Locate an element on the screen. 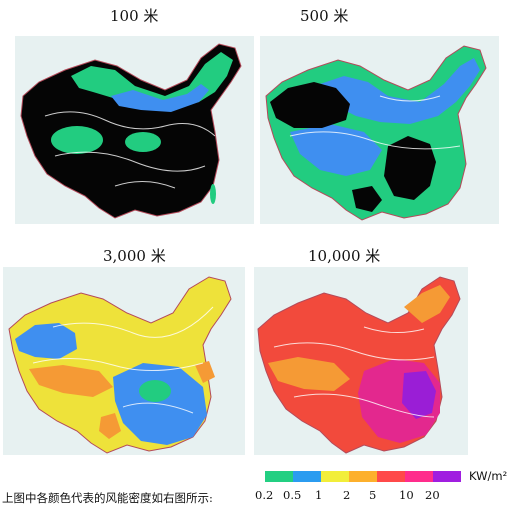 The height and width of the screenshot is (511, 511). map-zone-green-sichuan is located at coordinates (155, 391).